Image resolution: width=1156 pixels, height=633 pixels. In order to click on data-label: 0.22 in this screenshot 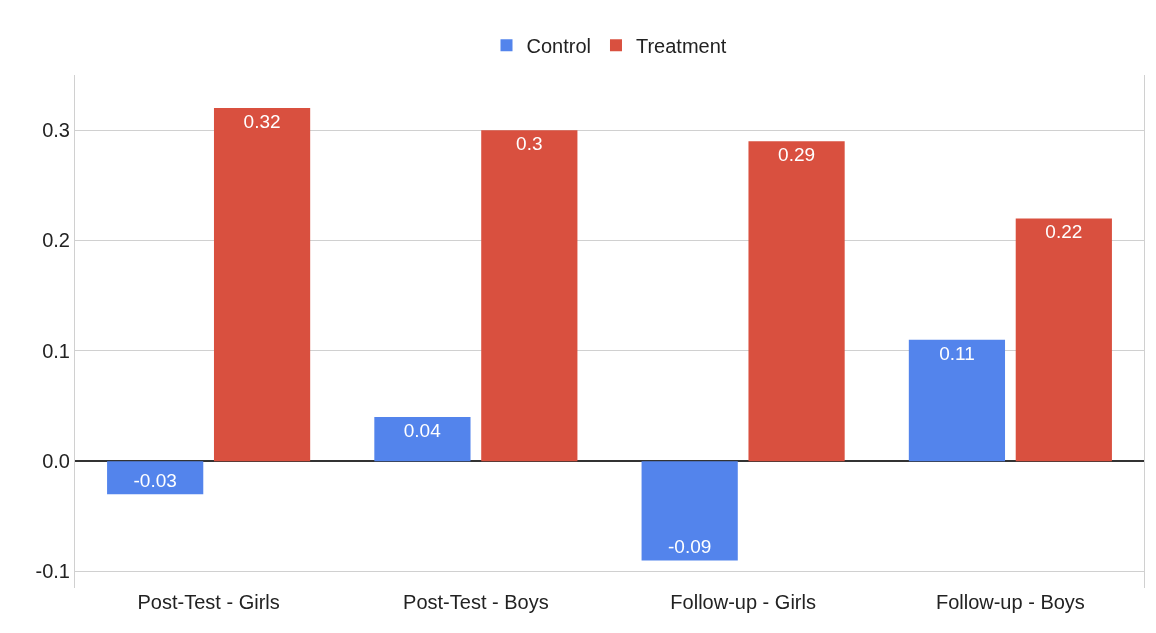, I will do `click(1064, 232)`.